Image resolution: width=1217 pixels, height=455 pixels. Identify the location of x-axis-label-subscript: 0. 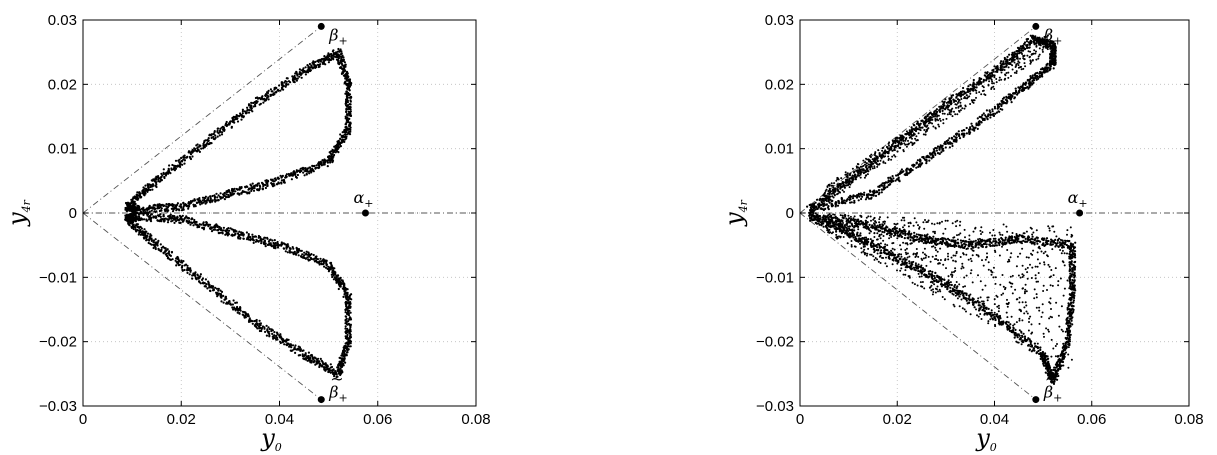
(278, 447).